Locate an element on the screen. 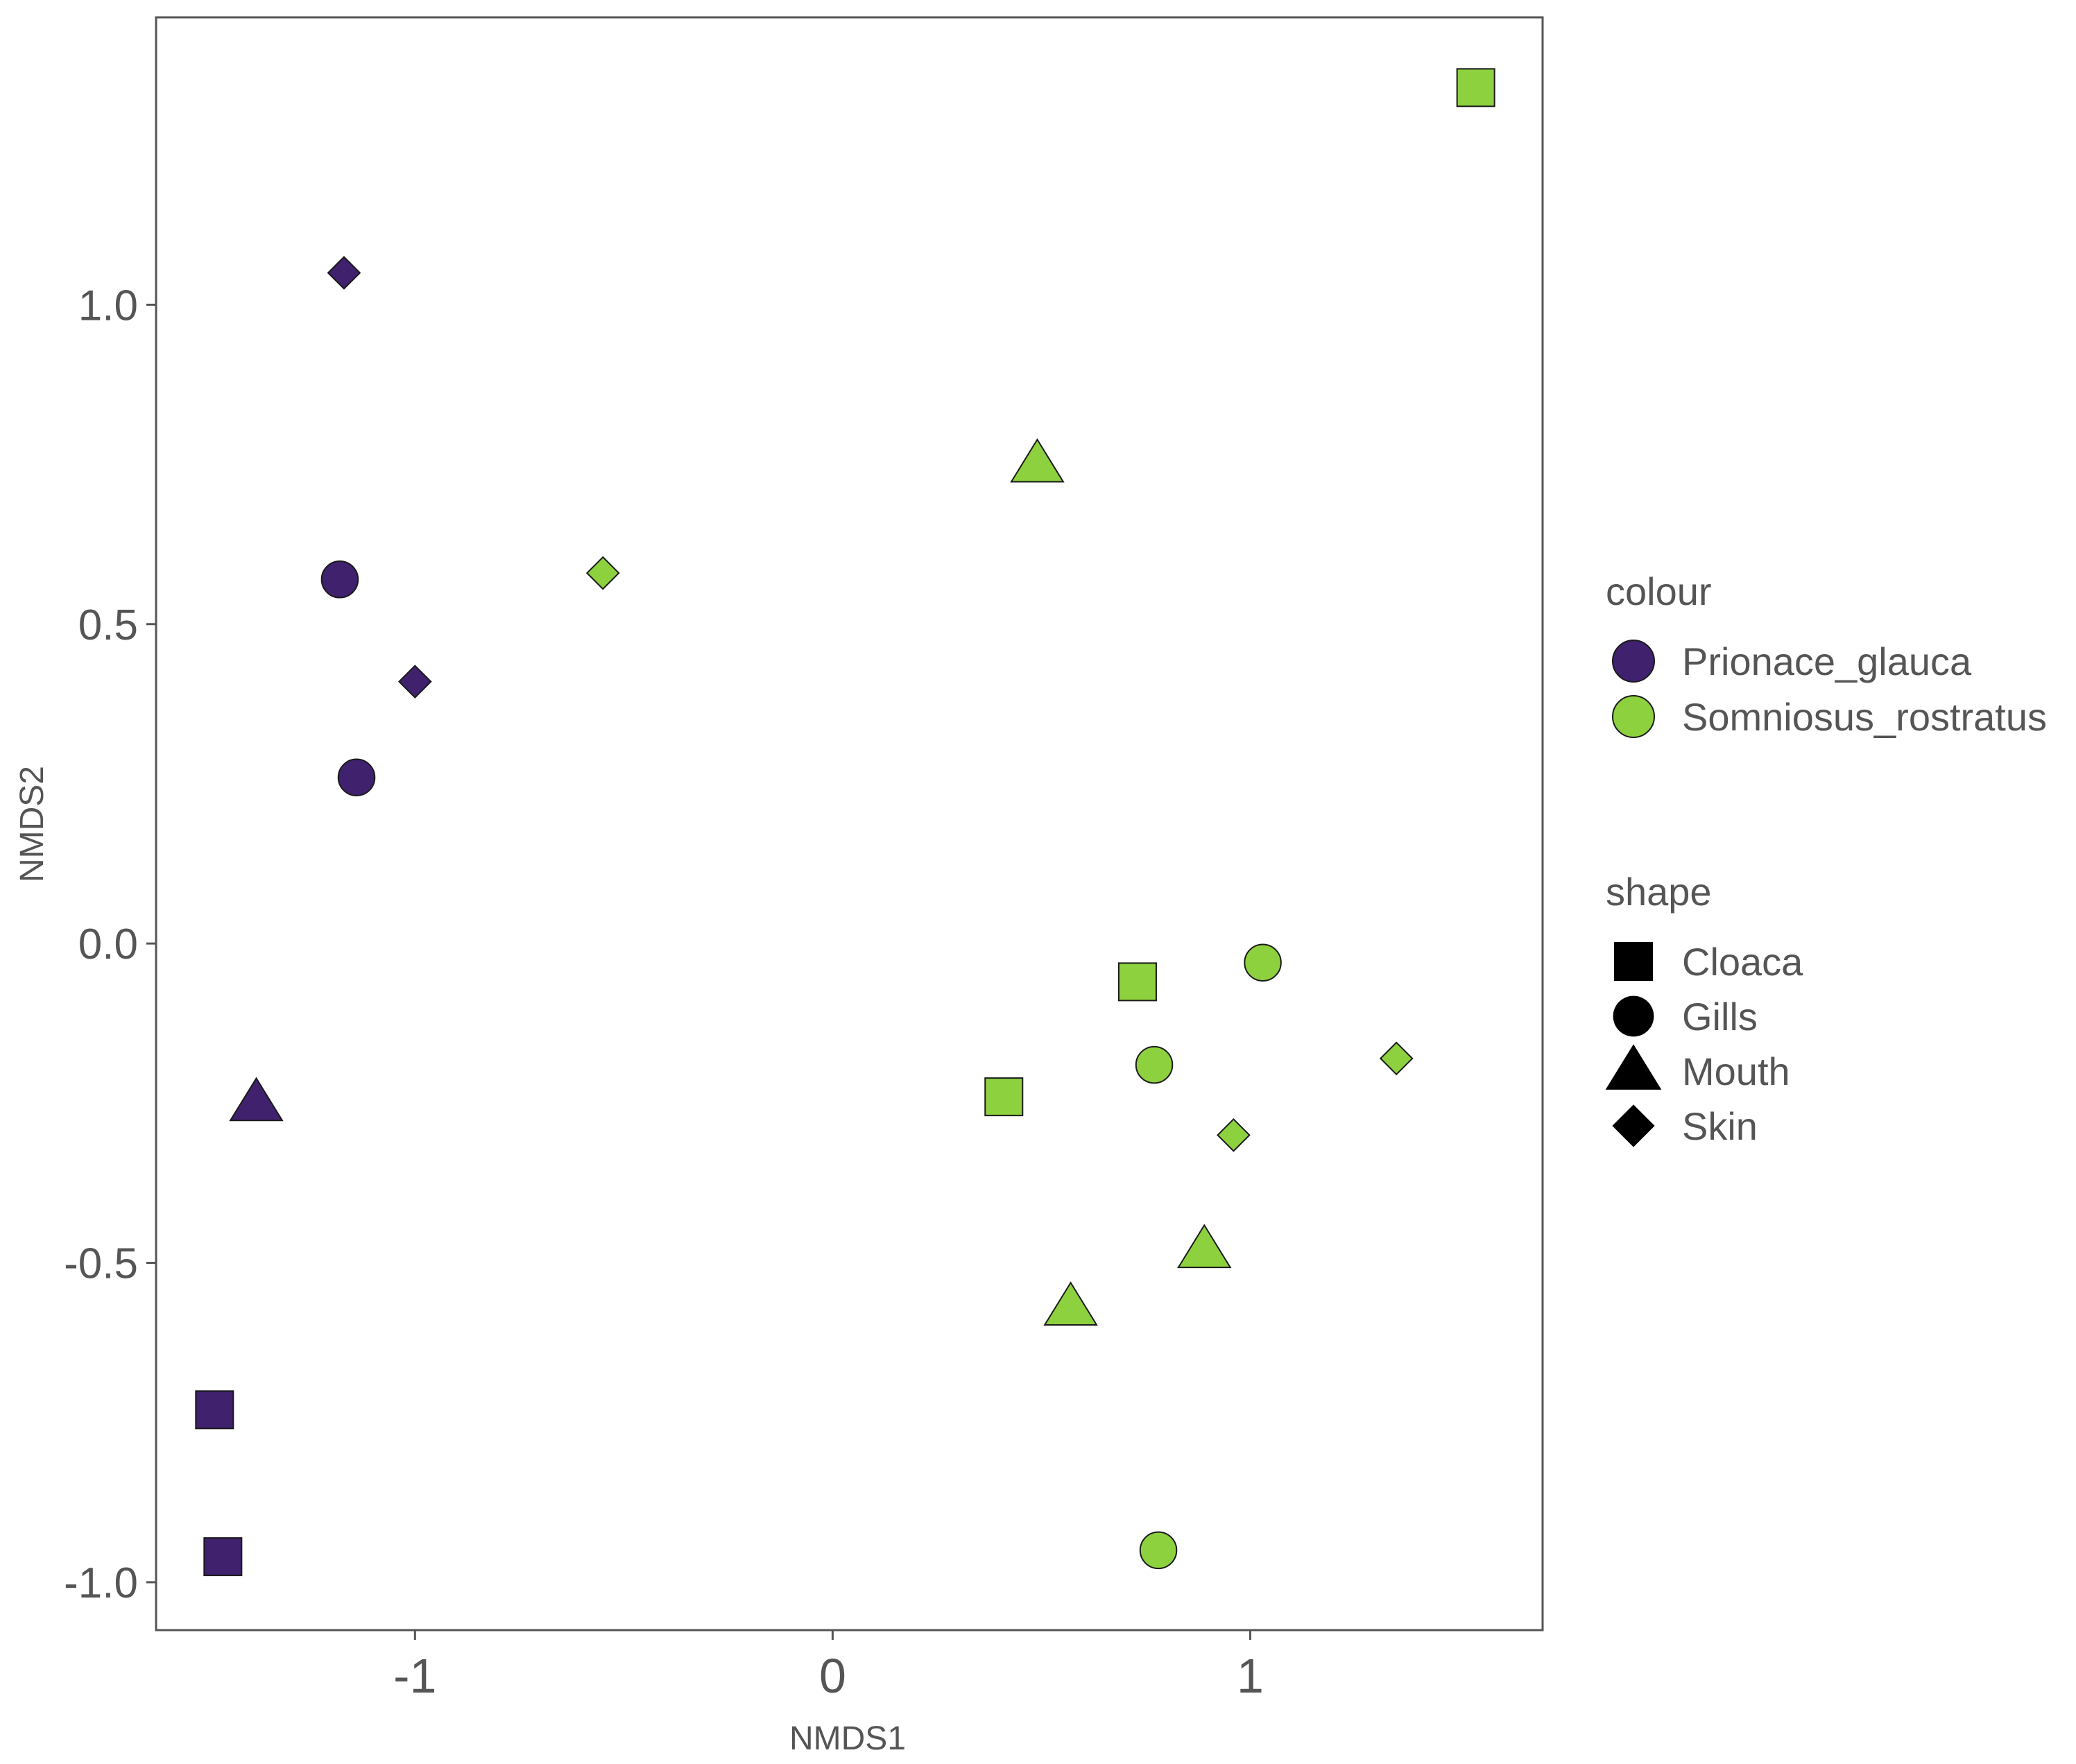 The width and height of the screenshot is (2076, 1764). colour-legend-label: Somniosus_rostratus is located at coordinates (1864, 717).